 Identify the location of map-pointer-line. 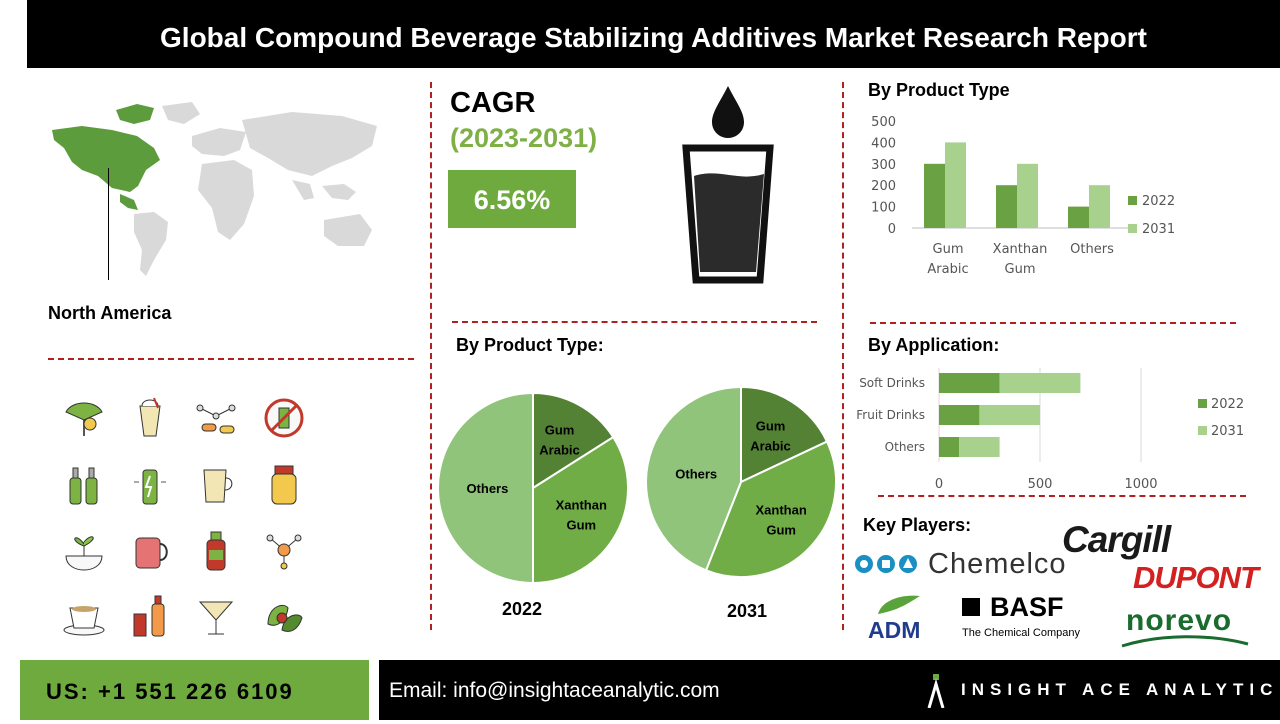
(108, 224).